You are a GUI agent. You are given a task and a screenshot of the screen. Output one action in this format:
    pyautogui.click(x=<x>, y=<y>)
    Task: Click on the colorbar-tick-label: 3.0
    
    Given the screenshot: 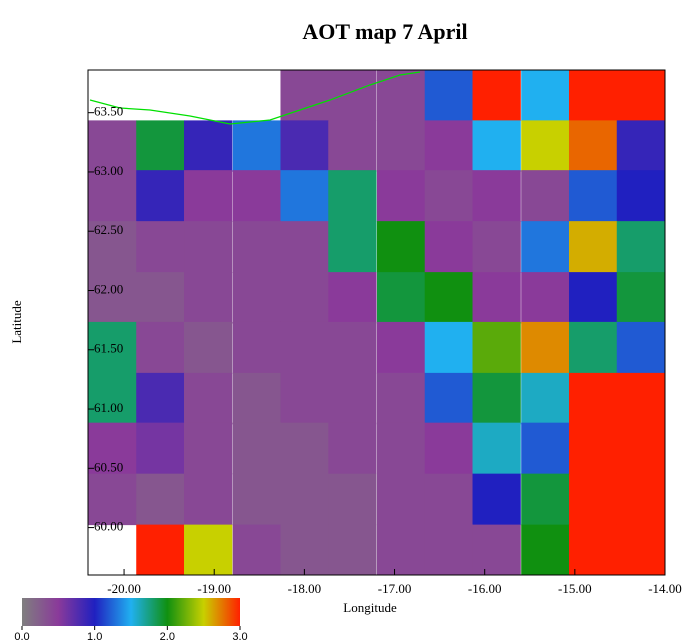 What is the action you would take?
    pyautogui.click(x=239, y=637)
    